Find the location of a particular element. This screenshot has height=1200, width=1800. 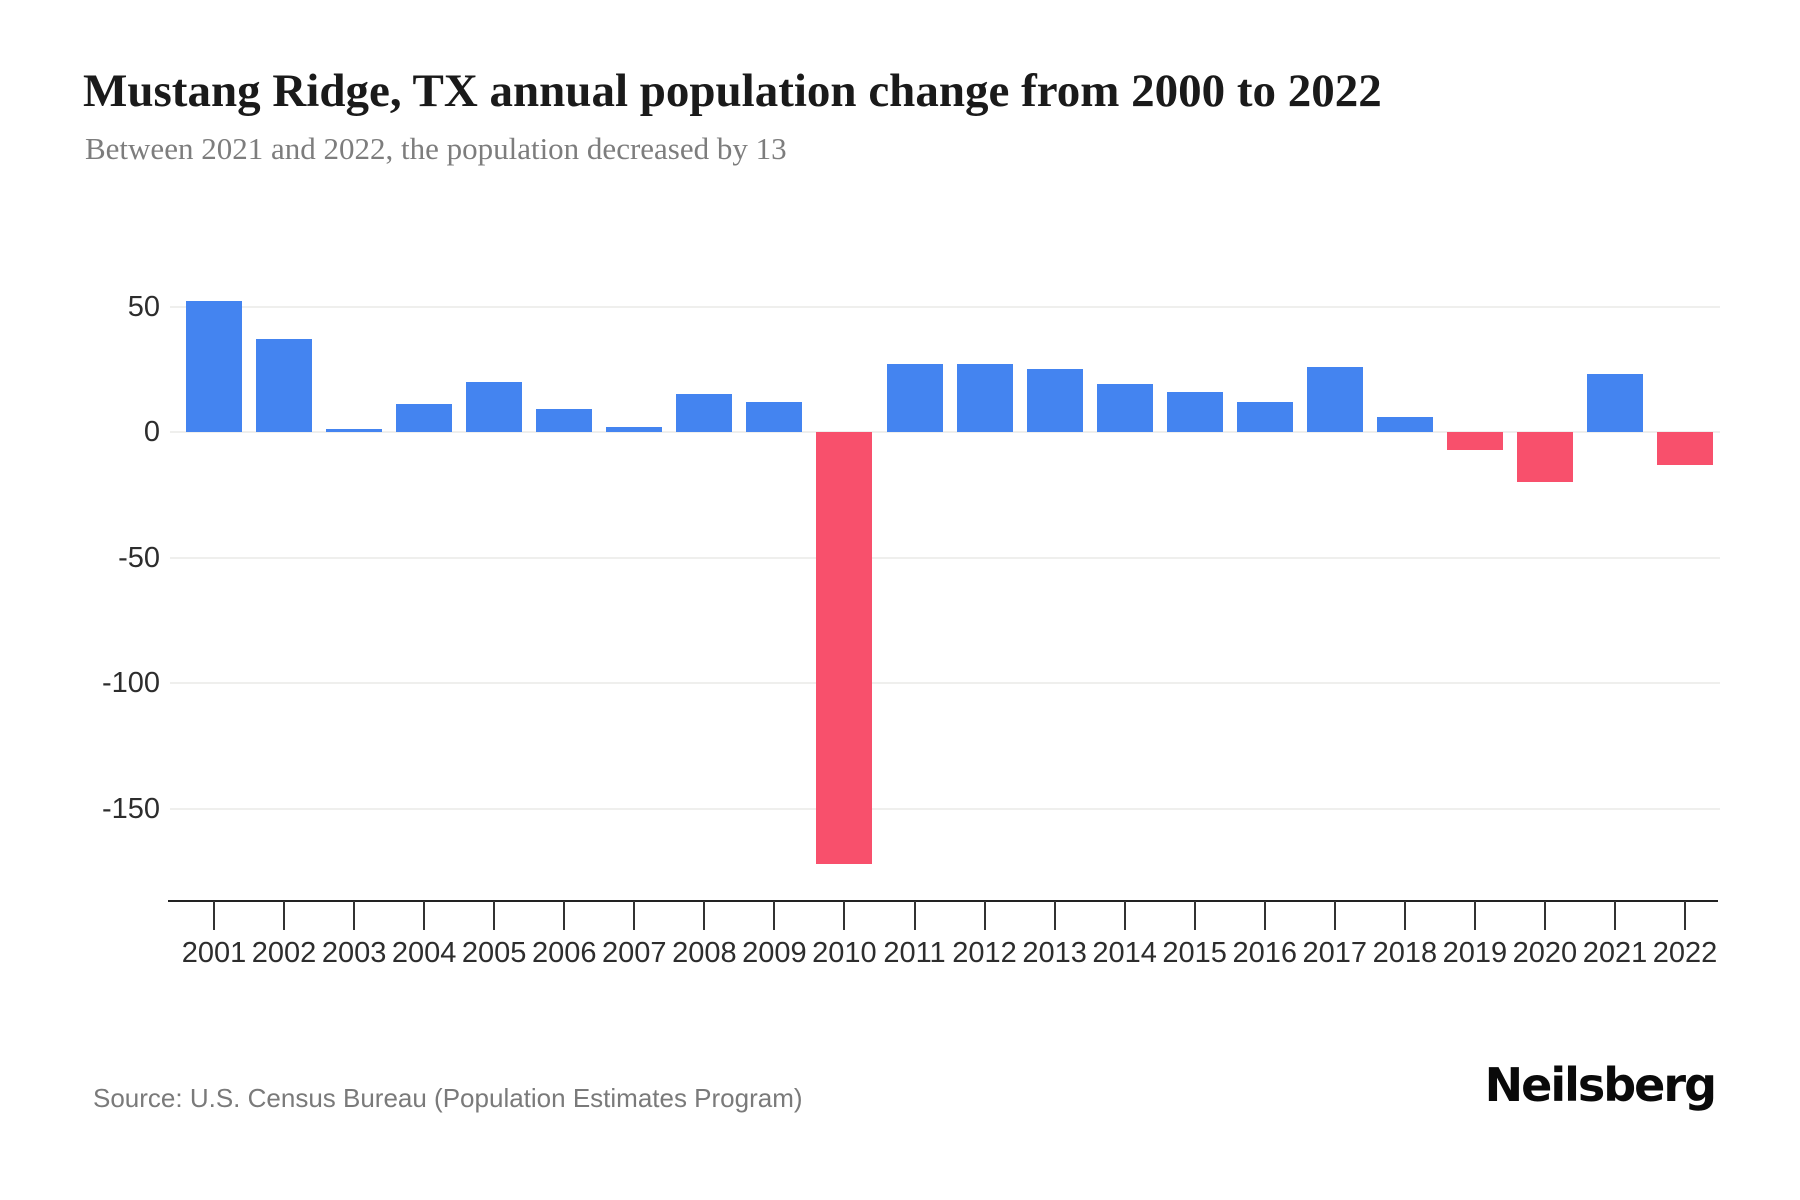

x-axis-label-2020: 2020 is located at coordinates (1545, 953).